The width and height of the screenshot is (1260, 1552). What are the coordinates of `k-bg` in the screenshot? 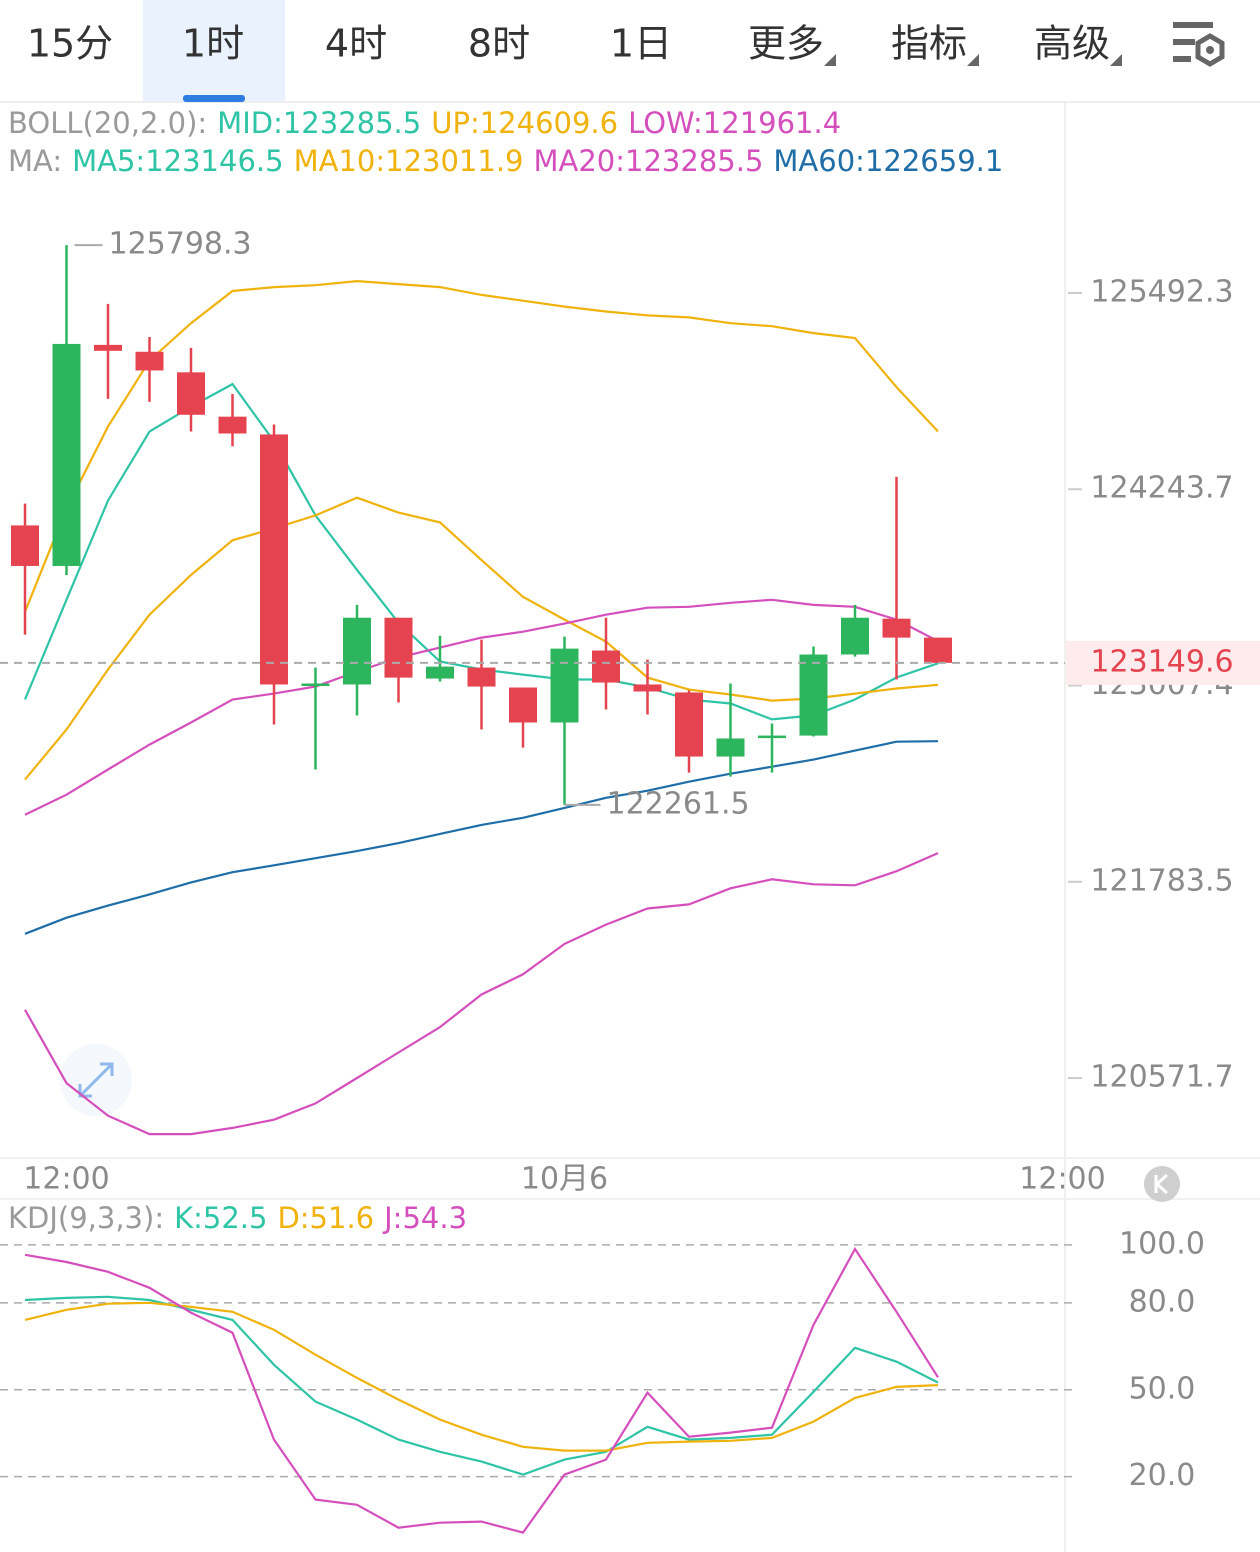 It's located at (1162, 1184).